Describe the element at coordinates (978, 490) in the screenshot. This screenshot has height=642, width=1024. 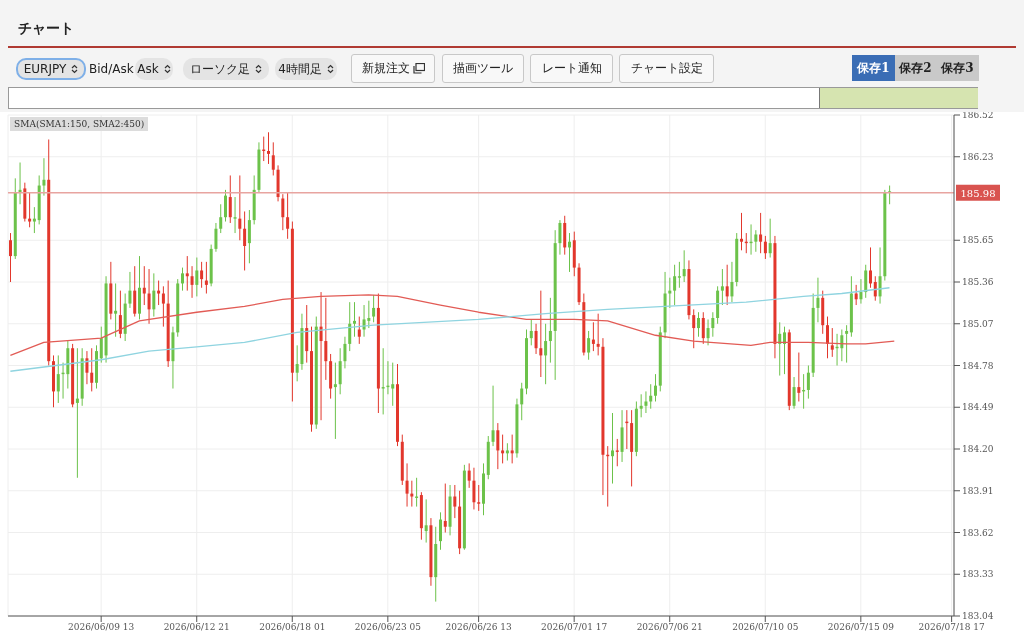
I see `y-tick-label: 183.91` at that location.